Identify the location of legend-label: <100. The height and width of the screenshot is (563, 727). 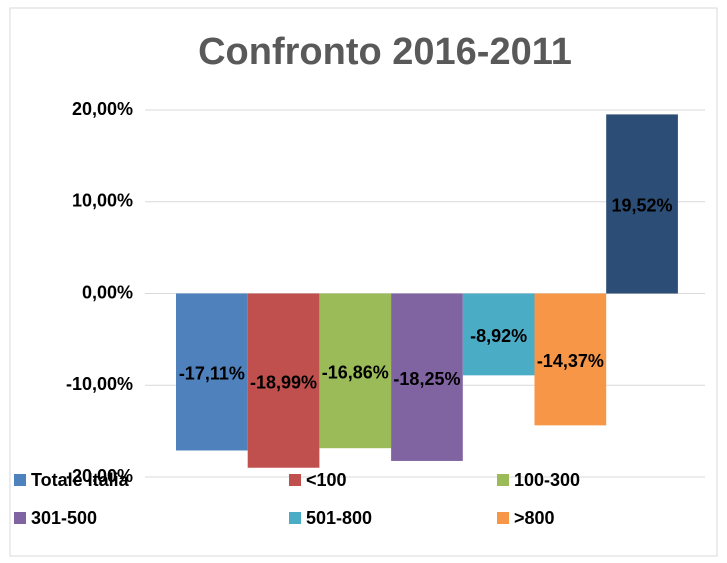
(326, 480).